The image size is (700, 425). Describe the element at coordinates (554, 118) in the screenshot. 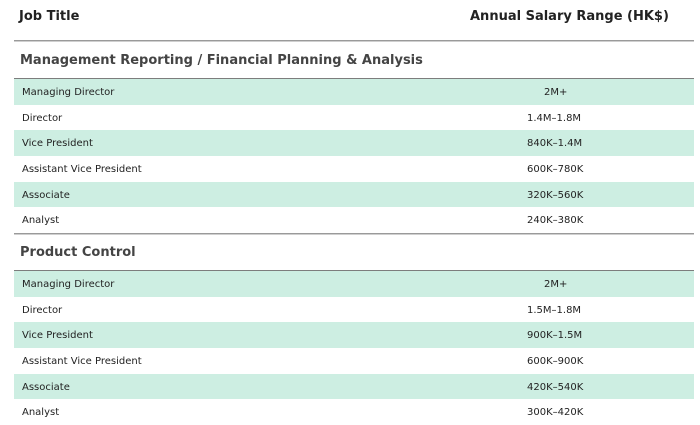

I see `salary-cell: 1.4M–1.8M` at that location.